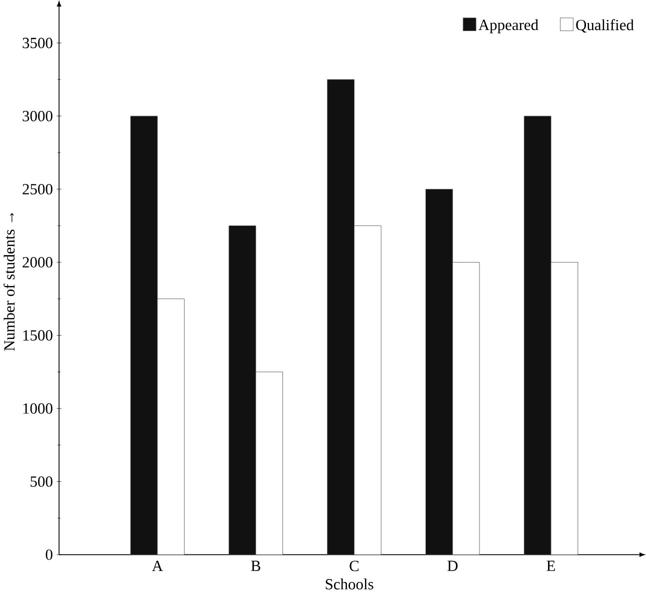  Describe the element at coordinates (49, 554) in the screenshot. I see `y-tick-label: 0` at that location.